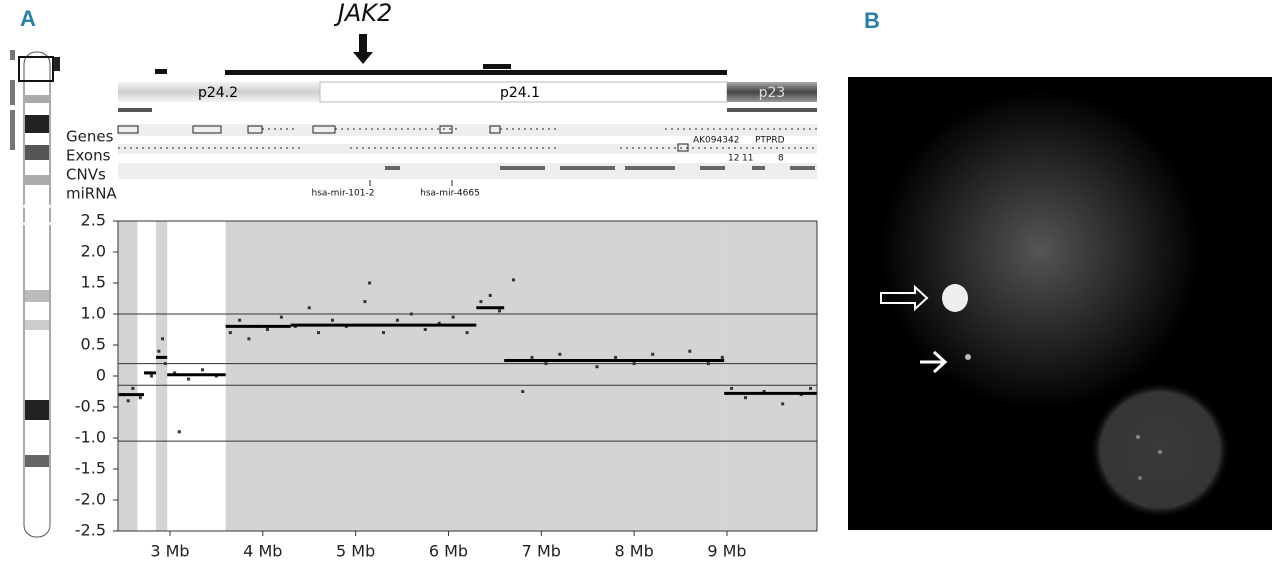 The image size is (1280, 574). Describe the element at coordinates (93, 313) in the screenshot. I see `y-tick-label: 1.0` at that location.